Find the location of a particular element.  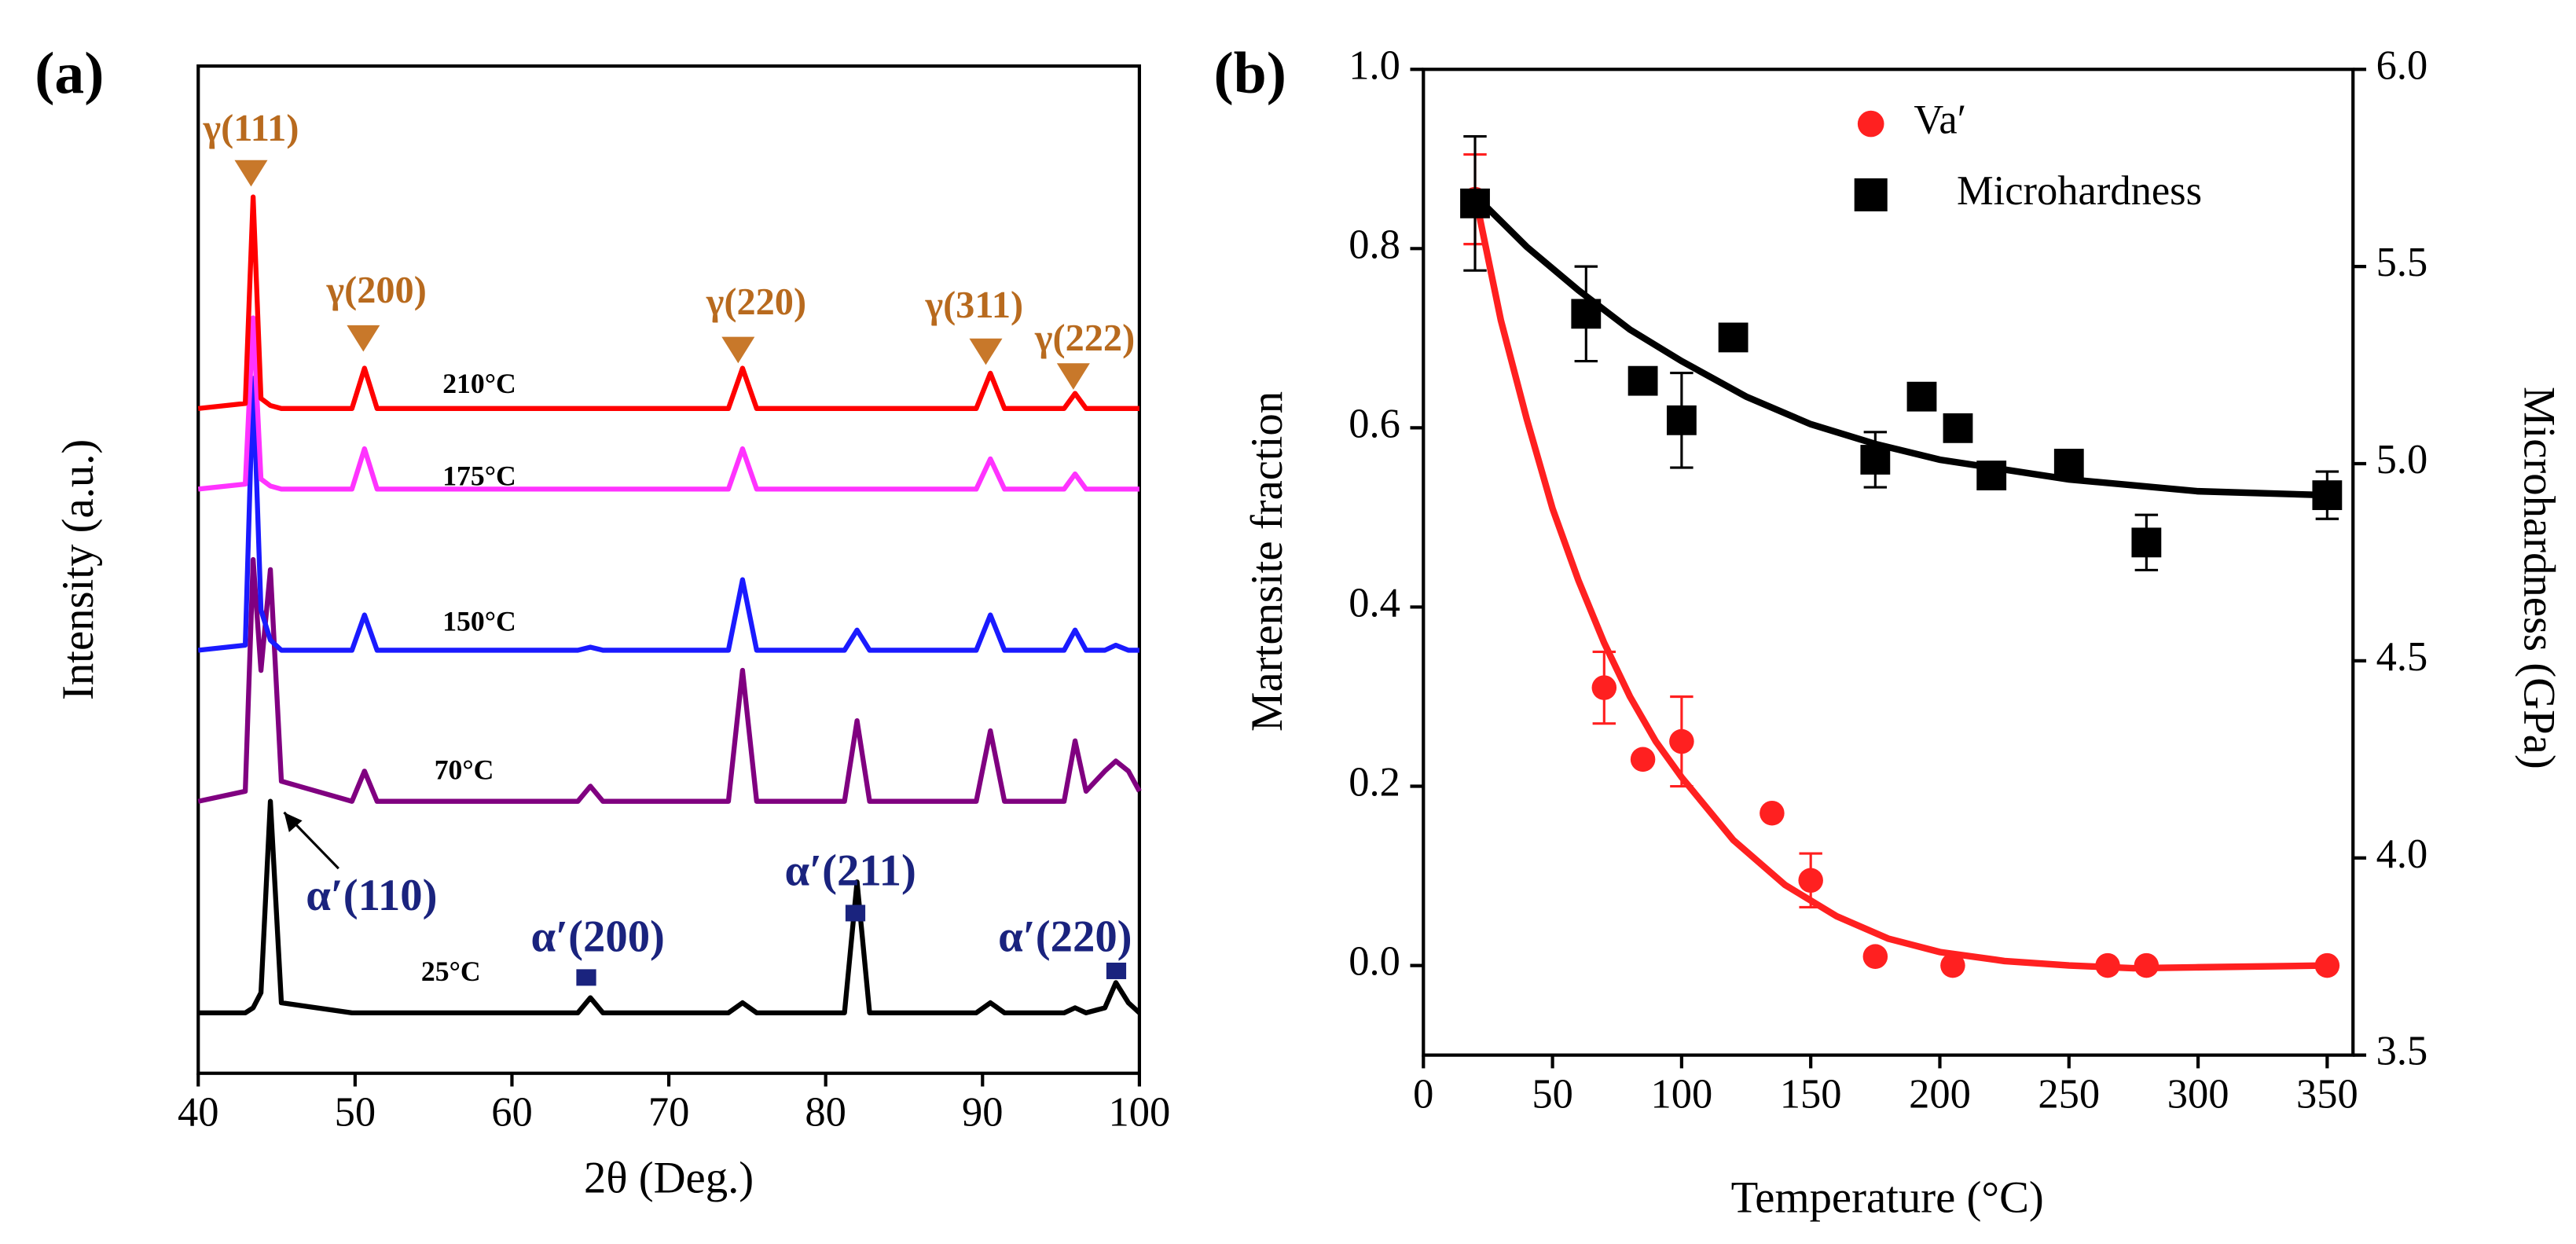

y2-tick-label: 5.0 is located at coordinates (2402, 460).